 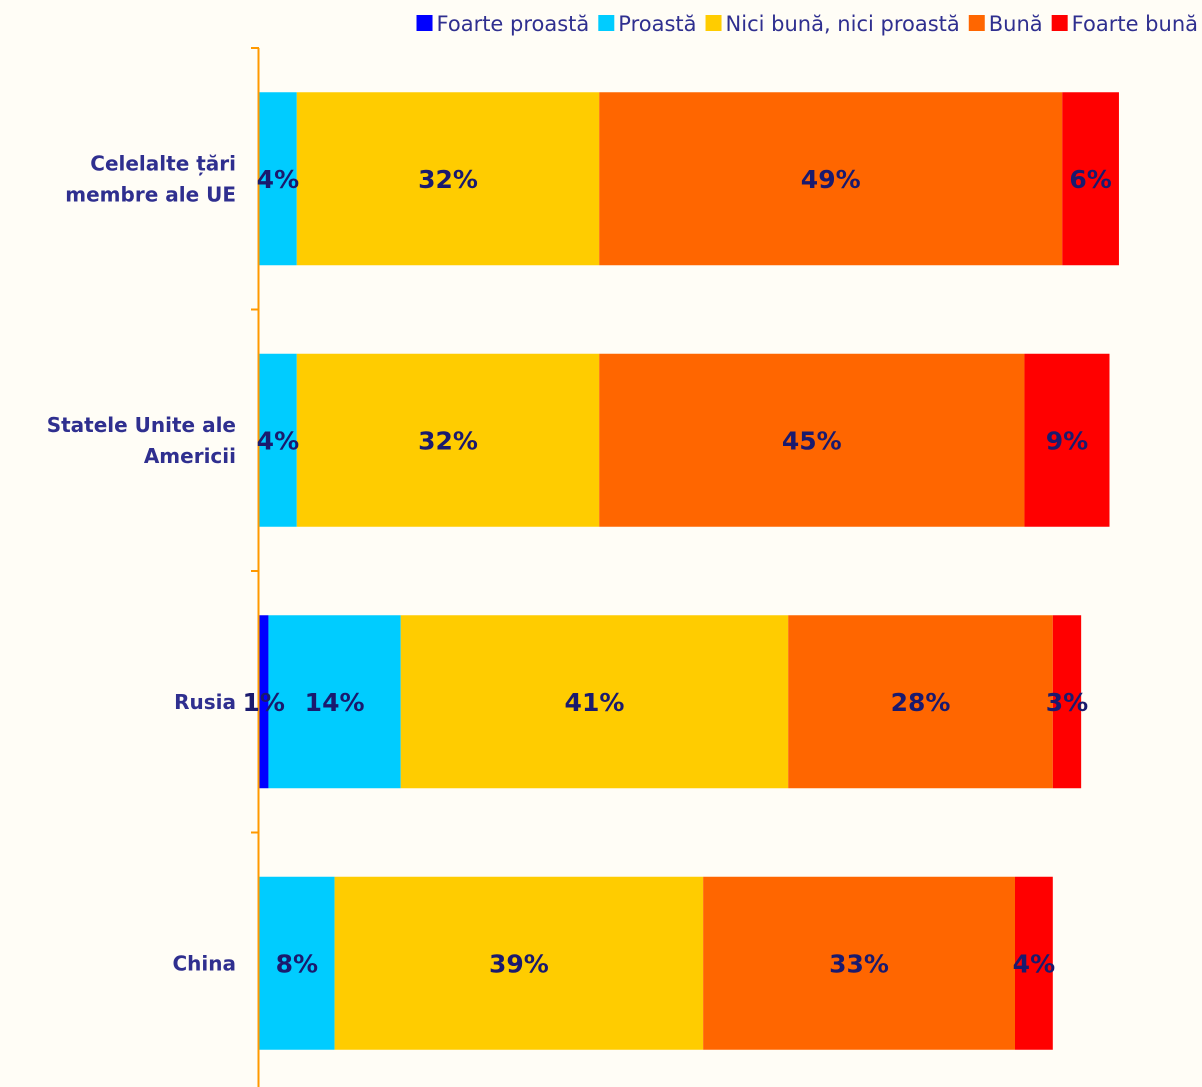 I want to click on data-label: 49%, so click(x=831, y=179).